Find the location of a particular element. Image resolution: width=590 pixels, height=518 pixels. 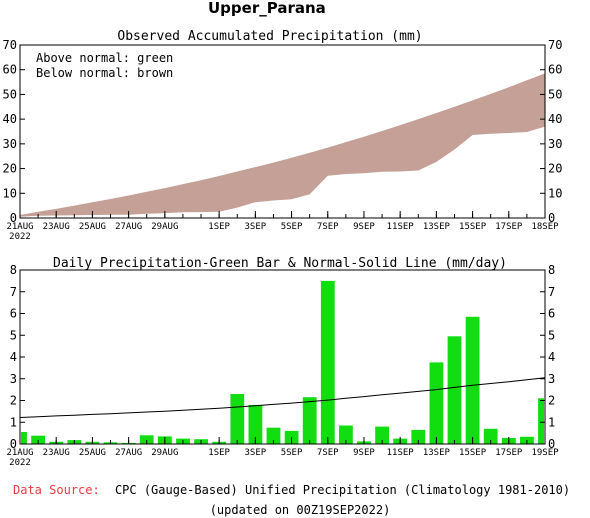

source-label: Data Source: is located at coordinates (56, 490).